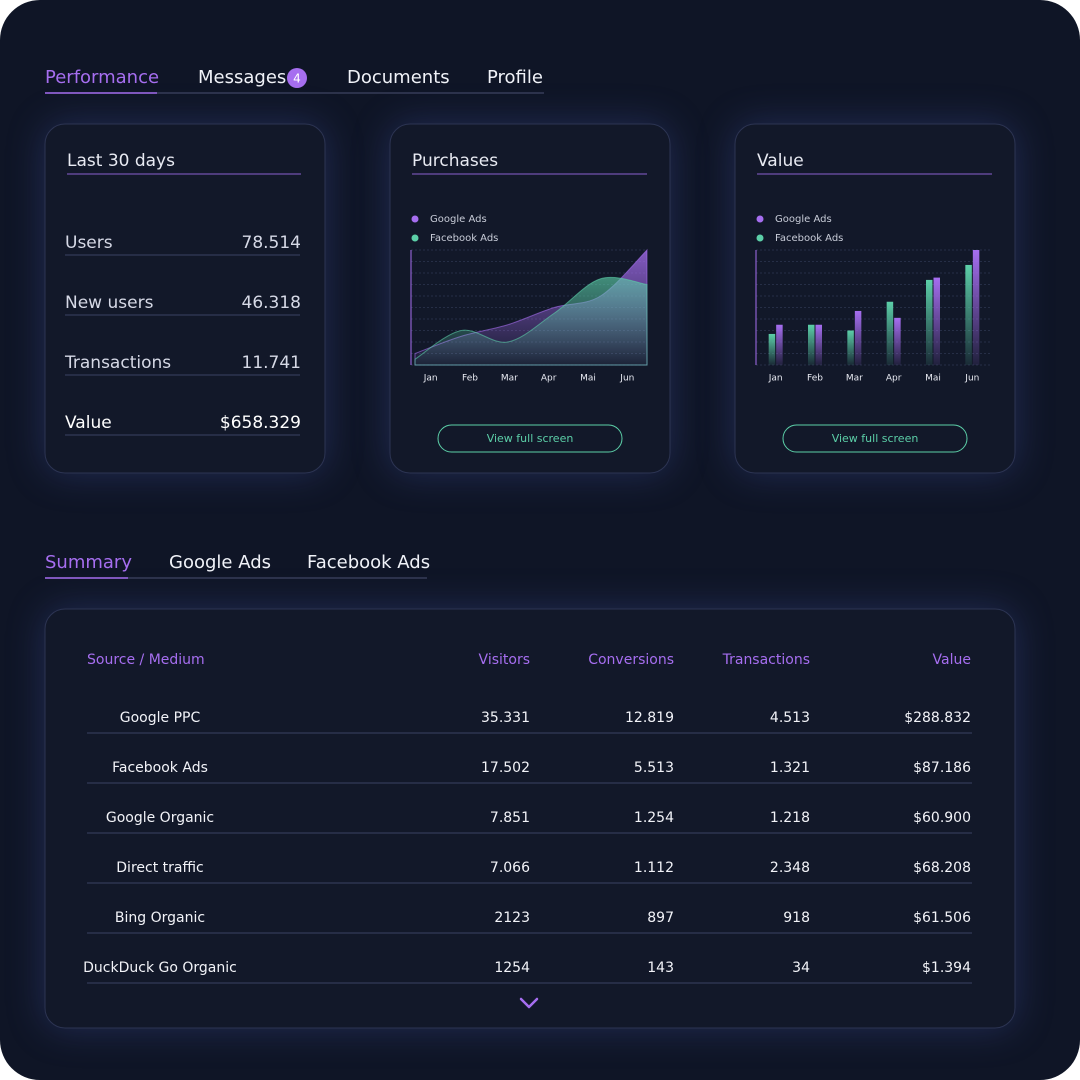  Describe the element at coordinates (109, 303) in the screenshot. I see `stat-label: New users` at that location.